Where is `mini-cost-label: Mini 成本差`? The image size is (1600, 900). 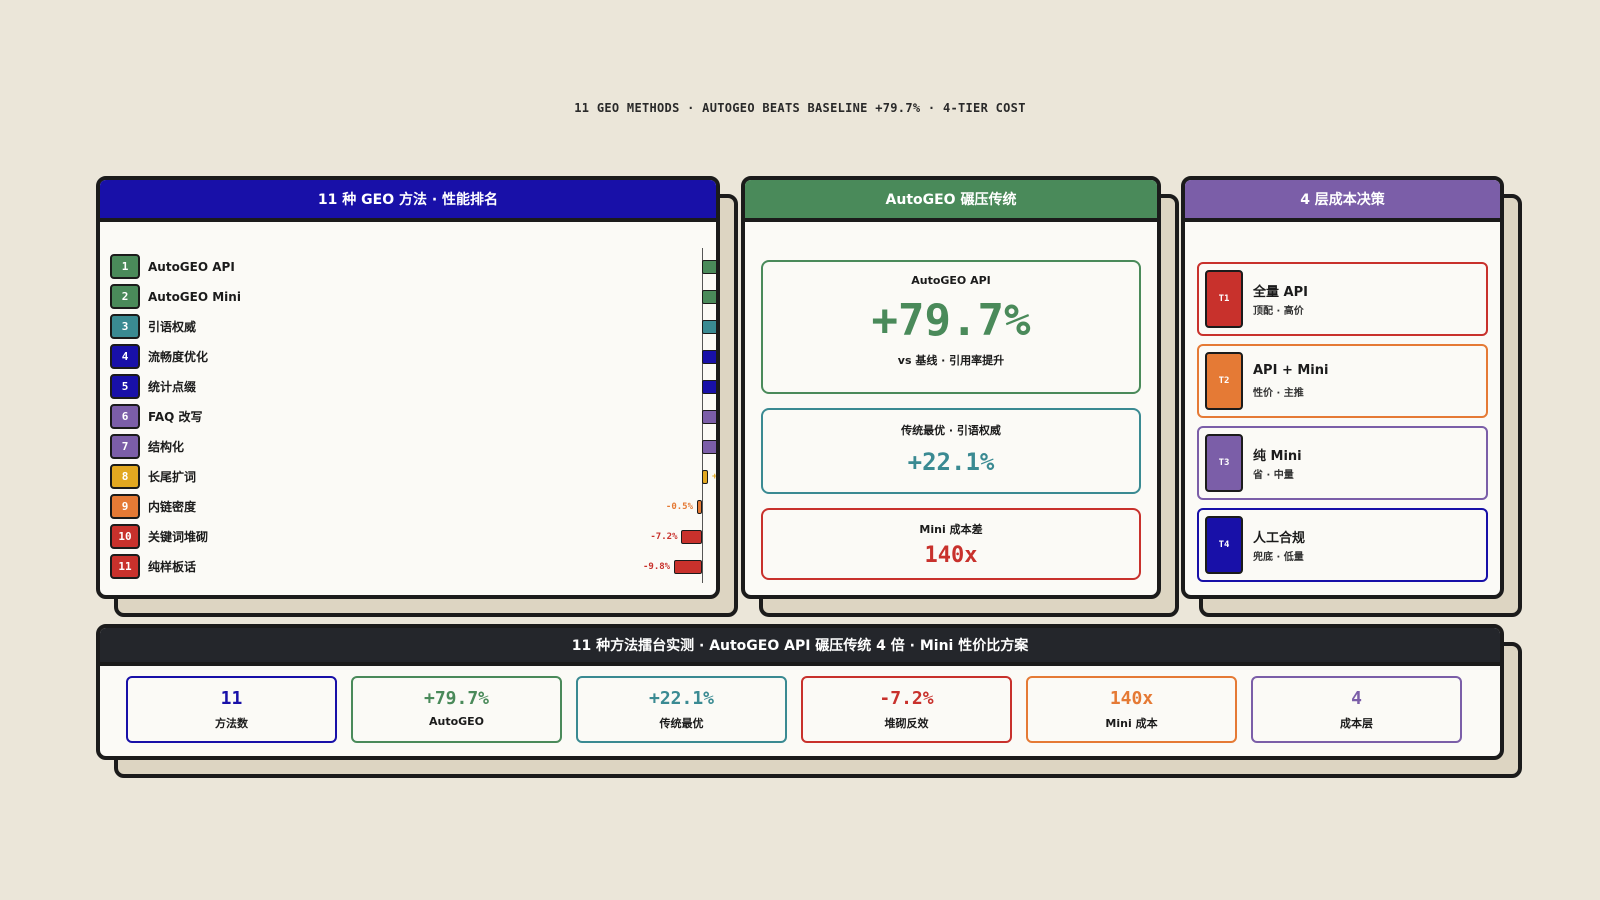 mini-cost-label: Mini 成本差 is located at coordinates (951, 529).